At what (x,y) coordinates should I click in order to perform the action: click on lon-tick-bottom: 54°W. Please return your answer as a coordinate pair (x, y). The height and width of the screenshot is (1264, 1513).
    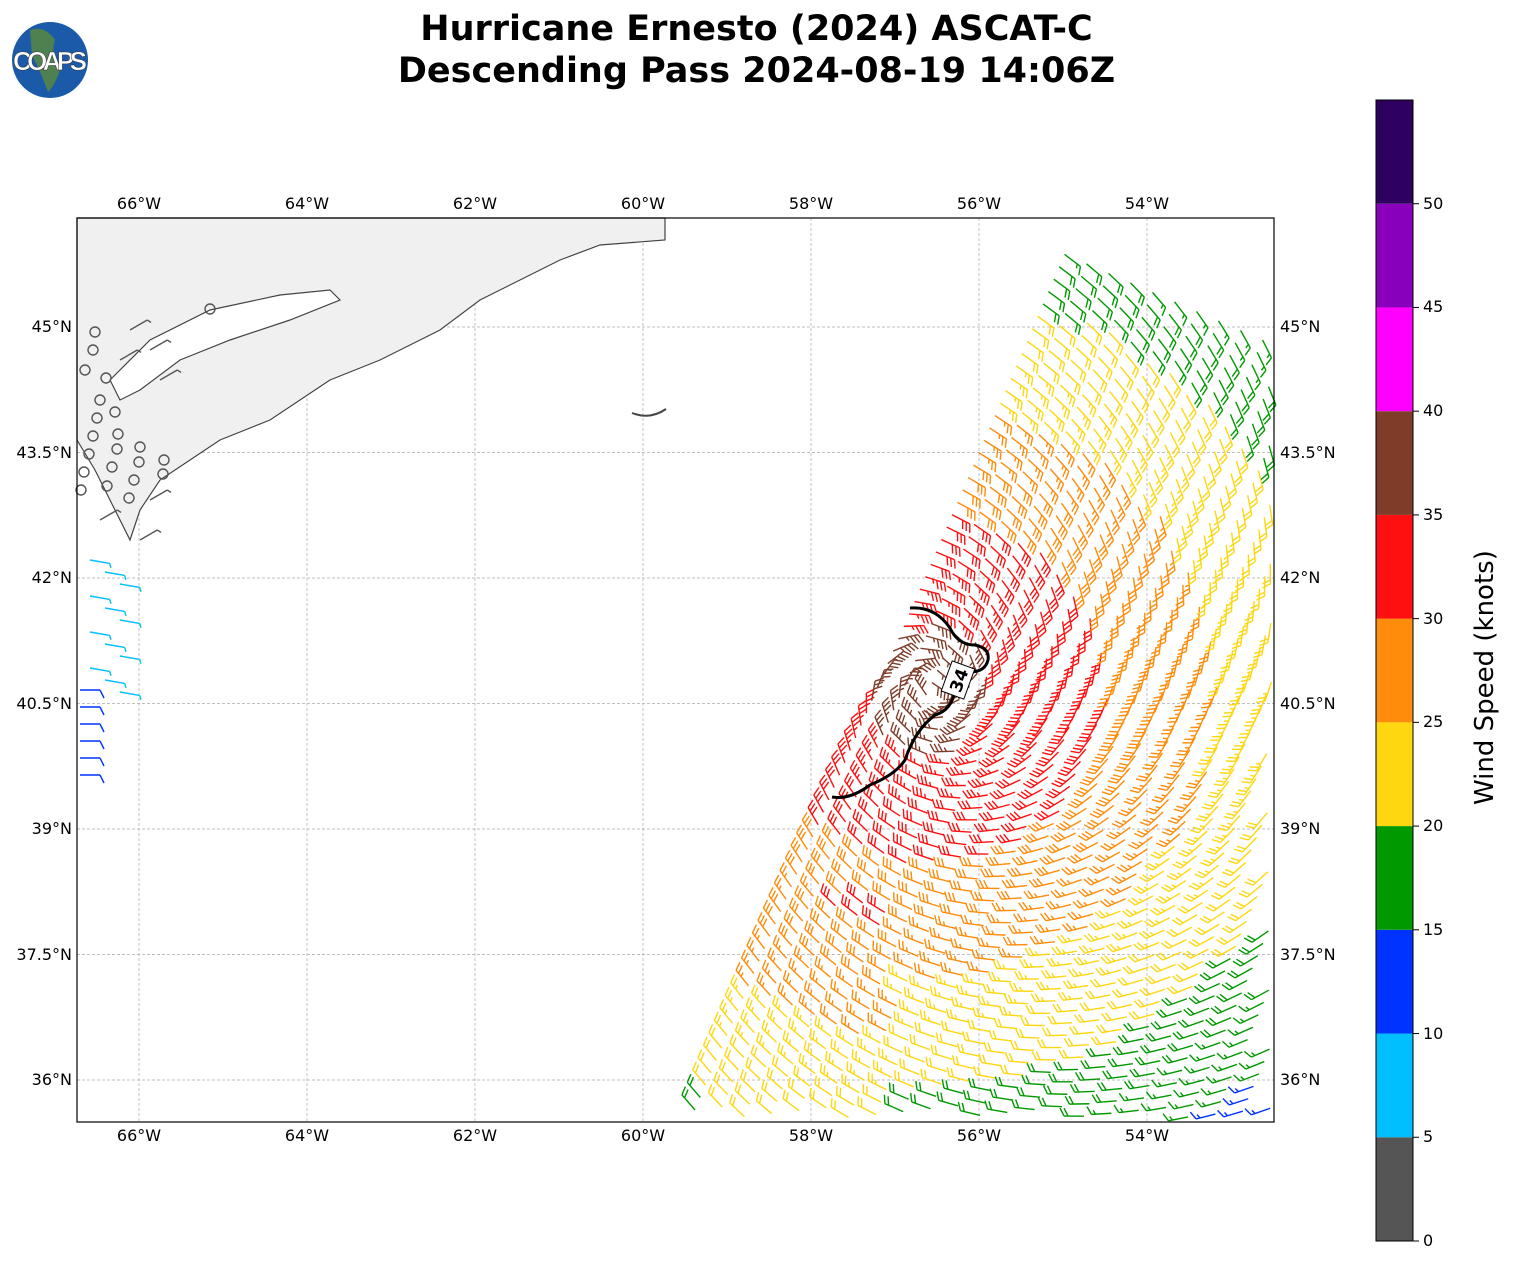
    Looking at the image, I should click on (1147, 1135).